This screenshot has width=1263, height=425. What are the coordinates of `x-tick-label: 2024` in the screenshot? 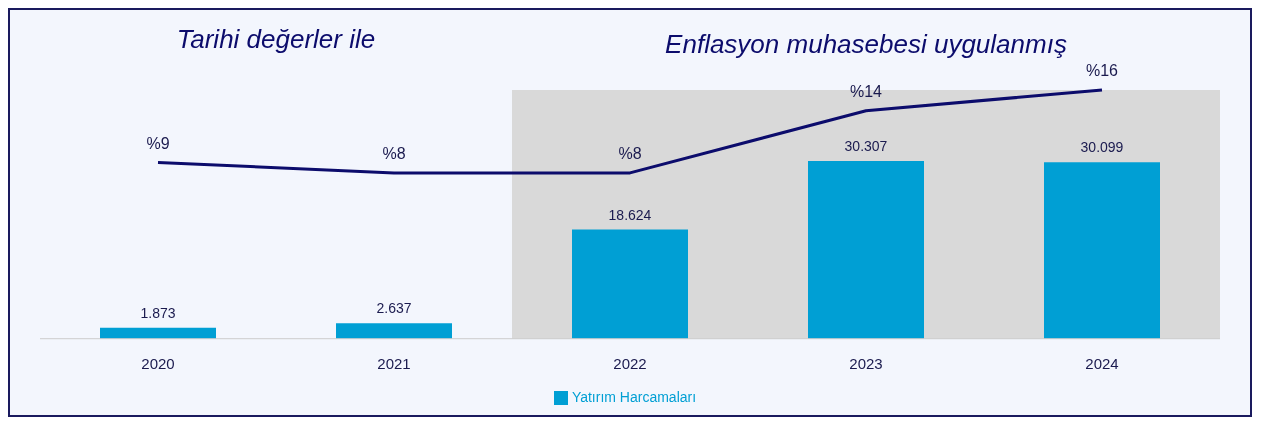 It's located at (1102, 364).